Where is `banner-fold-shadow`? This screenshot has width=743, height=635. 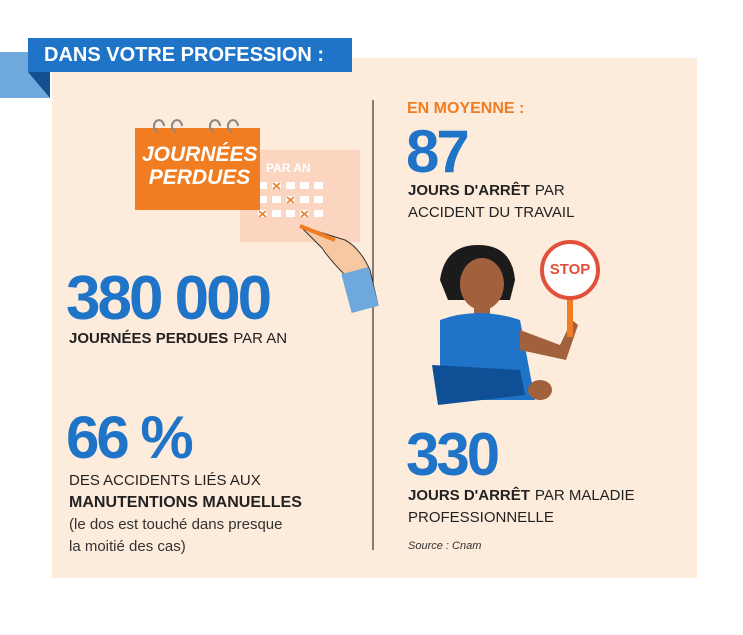 banner-fold-shadow is located at coordinates (39, 85).